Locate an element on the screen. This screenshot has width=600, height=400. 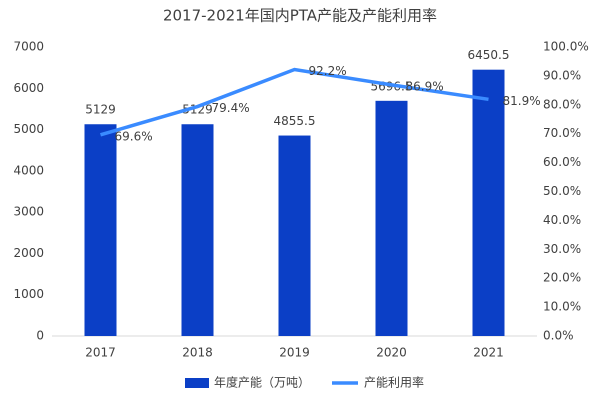
y-tick-label: 4000 is located at coordinates (28, 170).